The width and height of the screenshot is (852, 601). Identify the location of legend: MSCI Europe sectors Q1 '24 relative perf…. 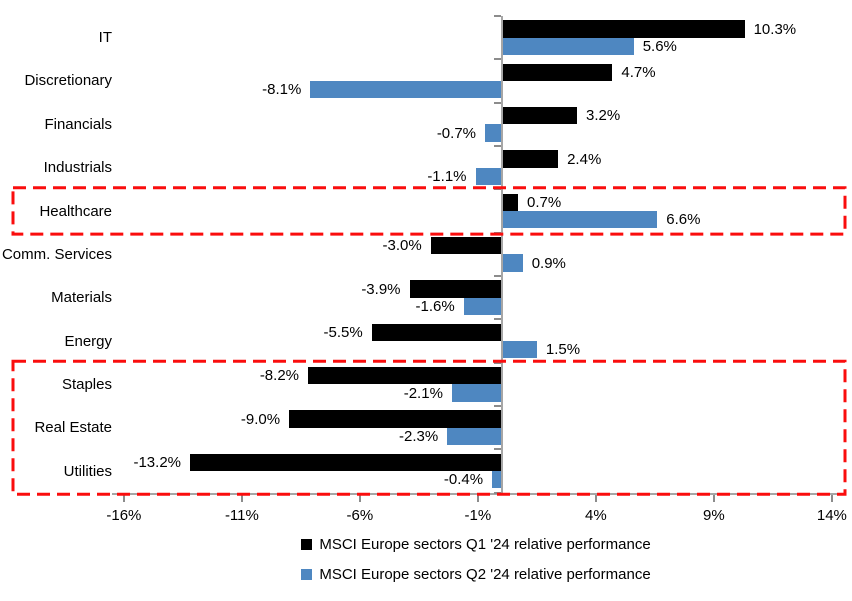
(476, 563).